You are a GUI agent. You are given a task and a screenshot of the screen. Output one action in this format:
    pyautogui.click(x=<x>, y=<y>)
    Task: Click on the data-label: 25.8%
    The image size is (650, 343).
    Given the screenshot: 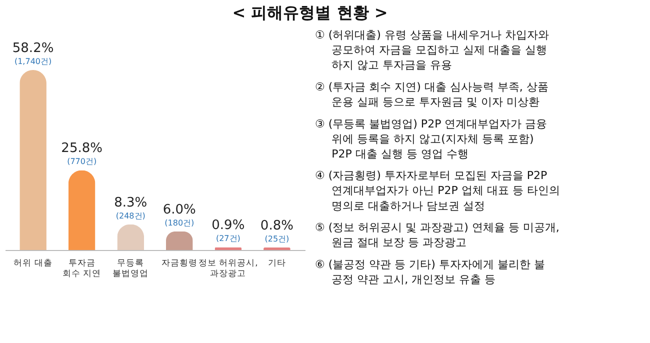 What is the action you would take?
    pyautogui.click(x=81, y=148)
    